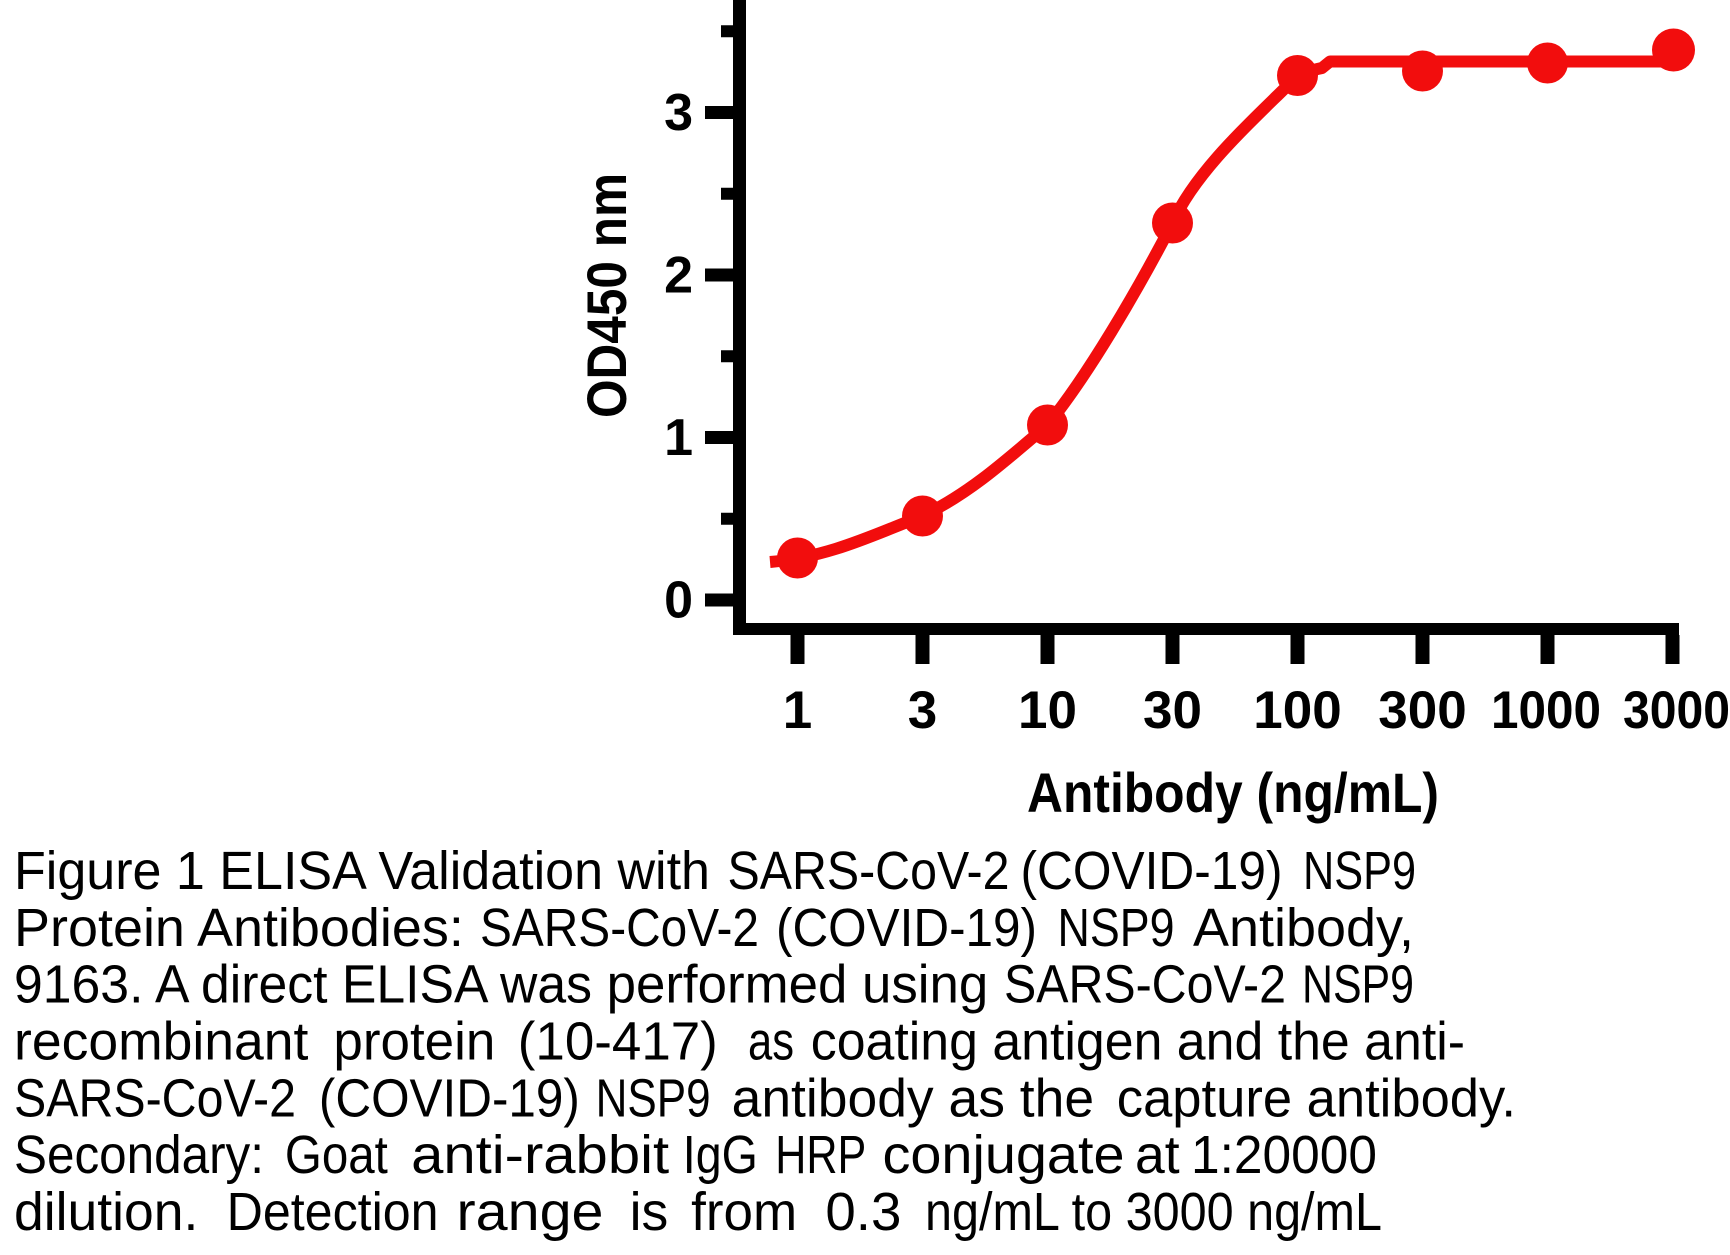 The width and height of the screenshot is (1730, 1255). Describe the element at coordinates (678, 601) in the screenshot. I see `svg-text: 0` at that location.